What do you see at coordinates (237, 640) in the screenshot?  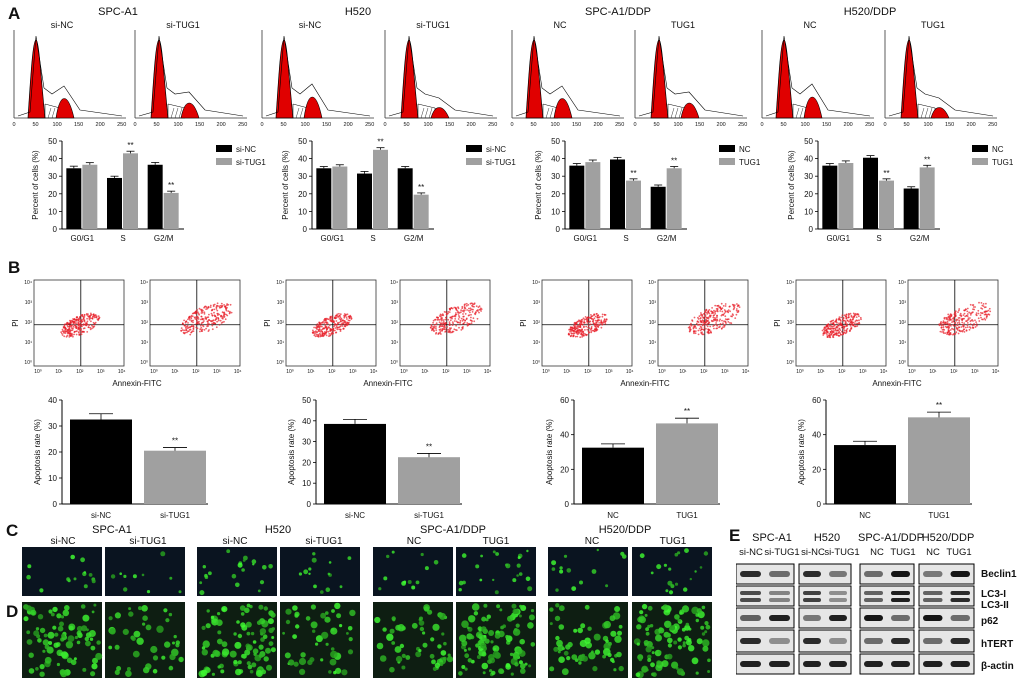 I see `fluorescence-tile-d` at bounding box center [237, 640].